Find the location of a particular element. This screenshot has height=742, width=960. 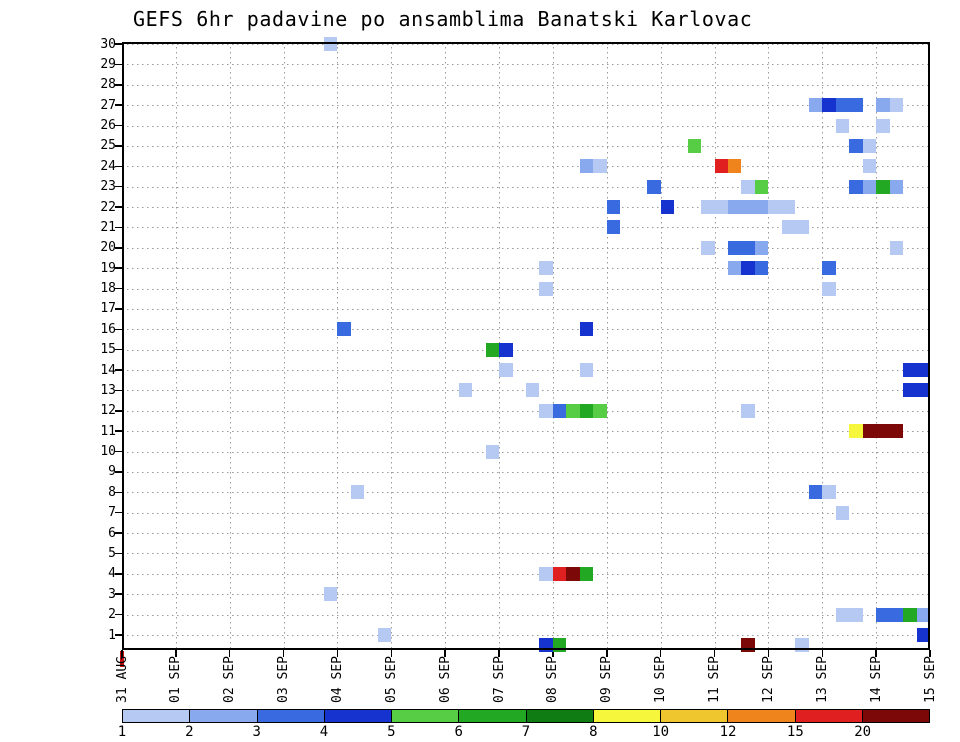

x-axis-label: 13 SEP is located at coordinates (822, 679).